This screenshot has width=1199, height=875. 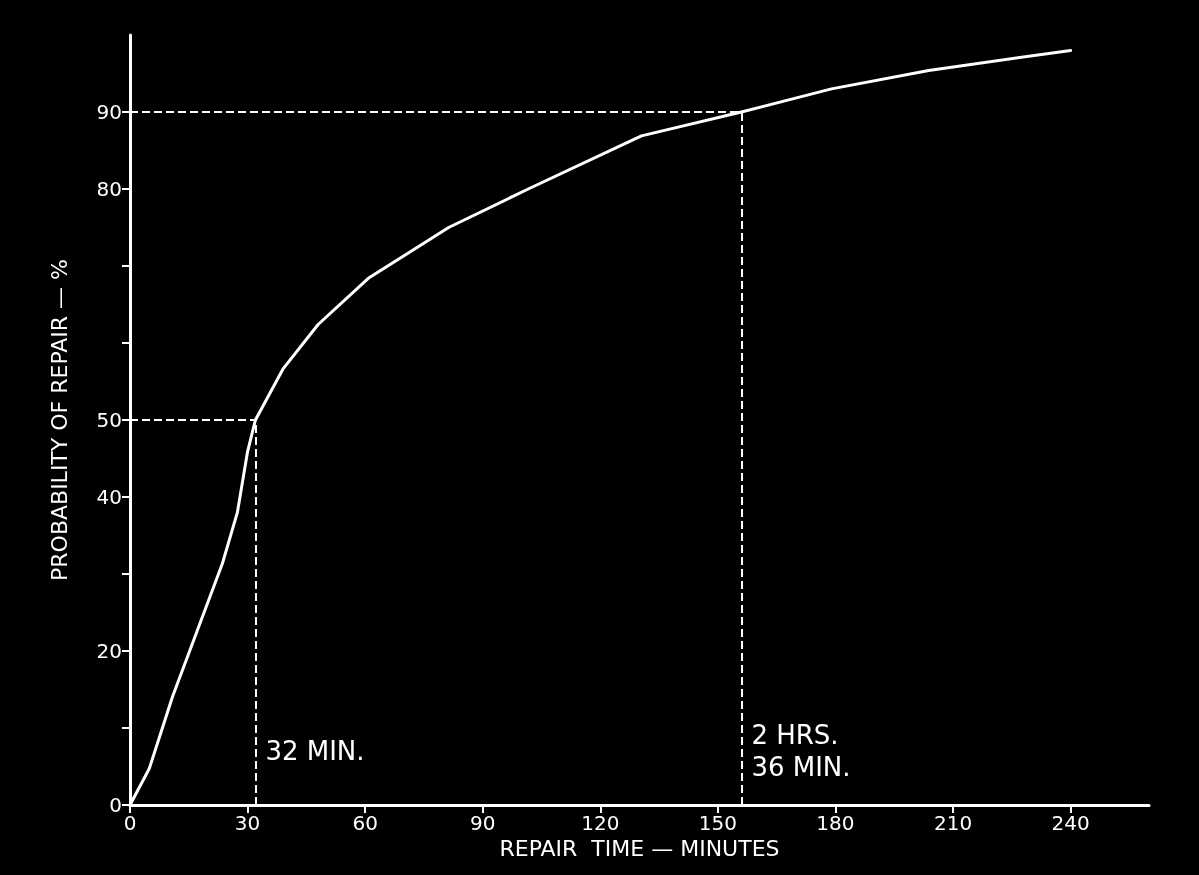 What do you see at coordinates (365, 823) in the screenshot?
I see `x-tick-label: 60` at bounding box center [365, 823].